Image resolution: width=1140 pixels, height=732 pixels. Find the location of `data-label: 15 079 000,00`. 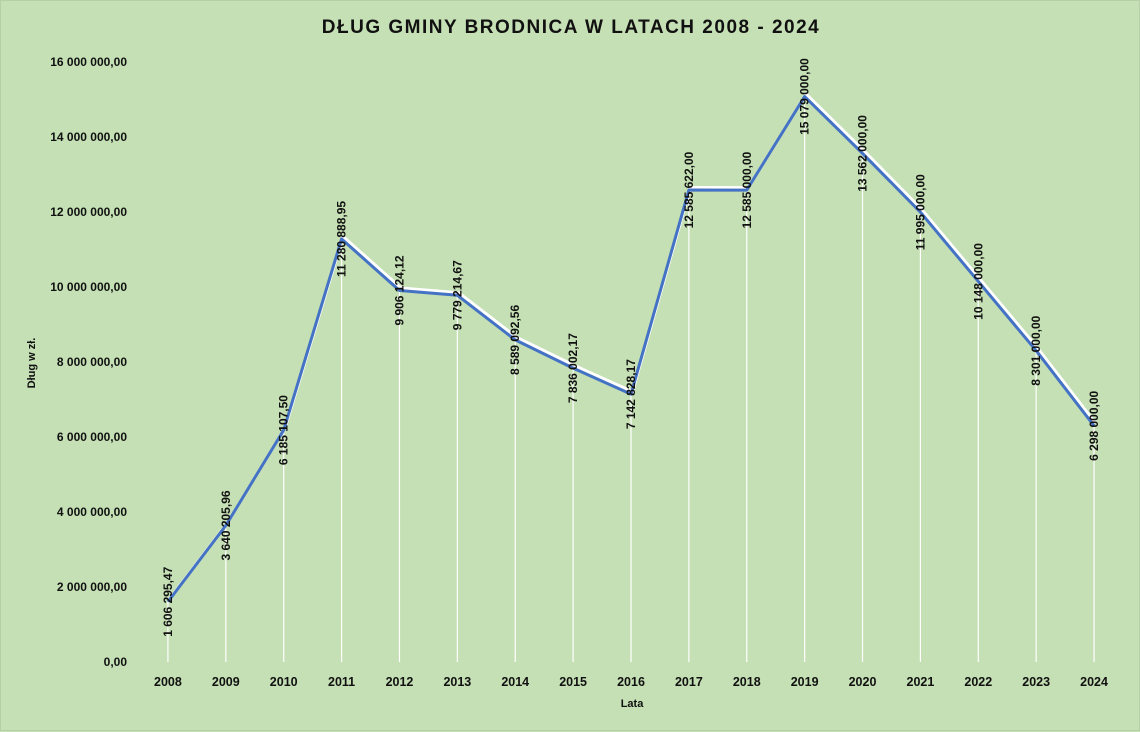

data-label: 15 079 000,00 is located at coordinates (805, 96).